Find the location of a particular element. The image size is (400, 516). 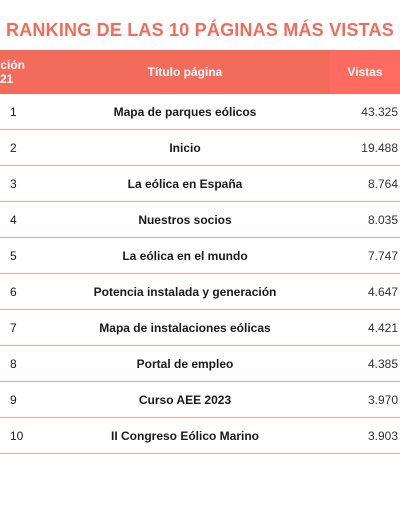

table-row: 8 Portal de empleo 4.385 is located at coordinates (200, 364).